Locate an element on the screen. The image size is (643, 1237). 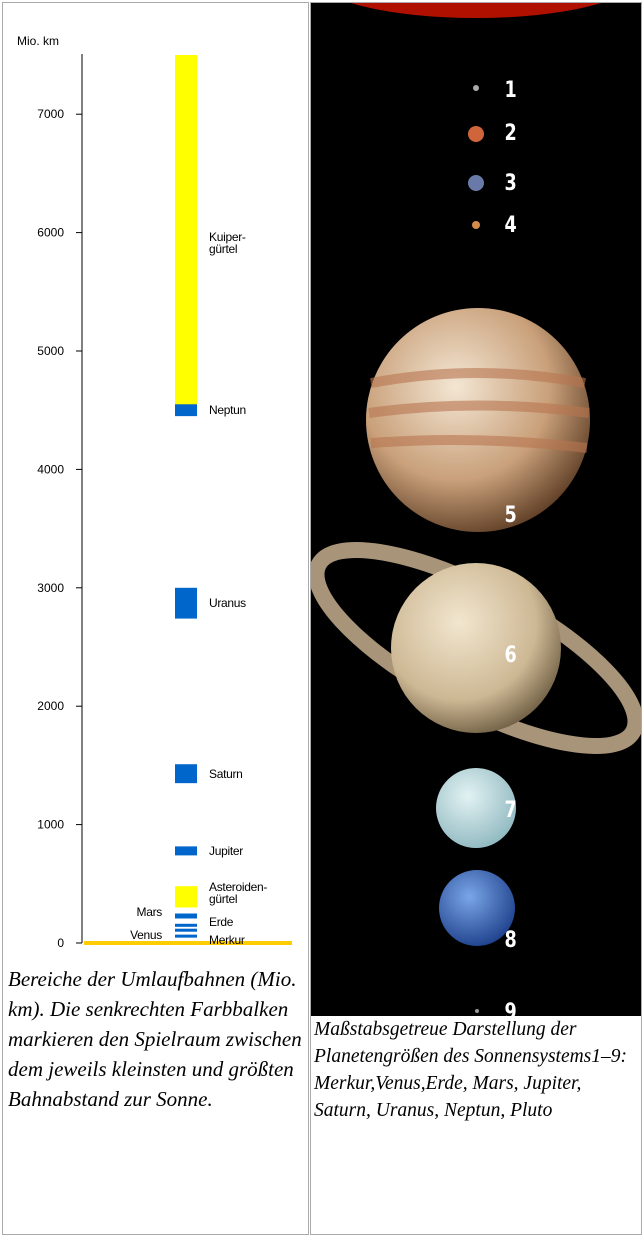
bar-label: Mars is located at coordinates (149, 912).